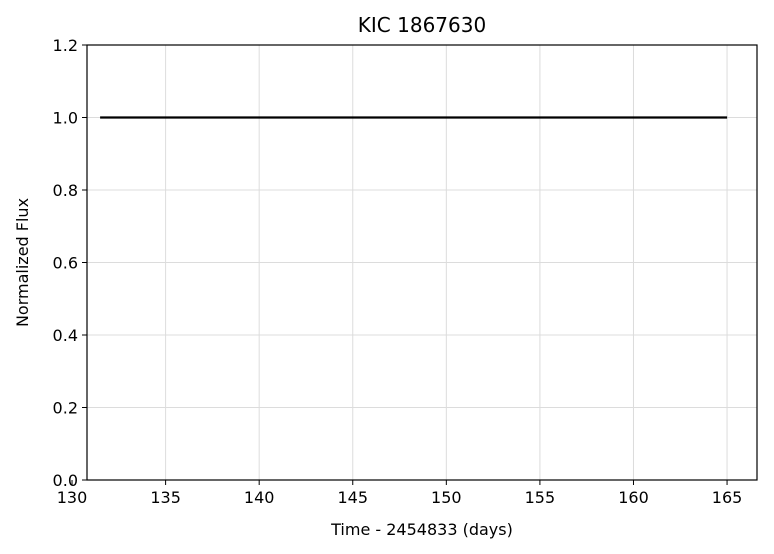  What do you see at coordinates (65, 190) in the screenshot?
I see `y-tick-label: 0.8` at bounding box center [65, 190].